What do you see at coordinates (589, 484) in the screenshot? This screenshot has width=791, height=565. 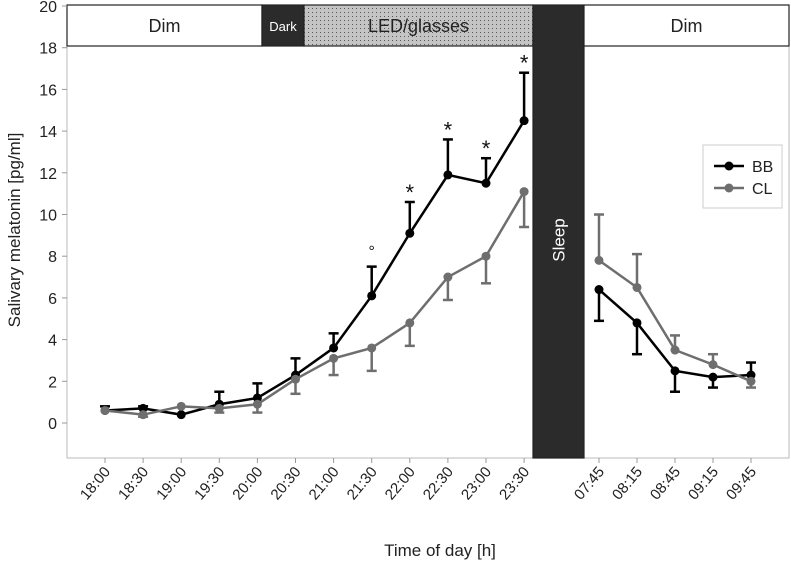 I see `x-tick-label: 07:45` at bounding box center [589, 484].